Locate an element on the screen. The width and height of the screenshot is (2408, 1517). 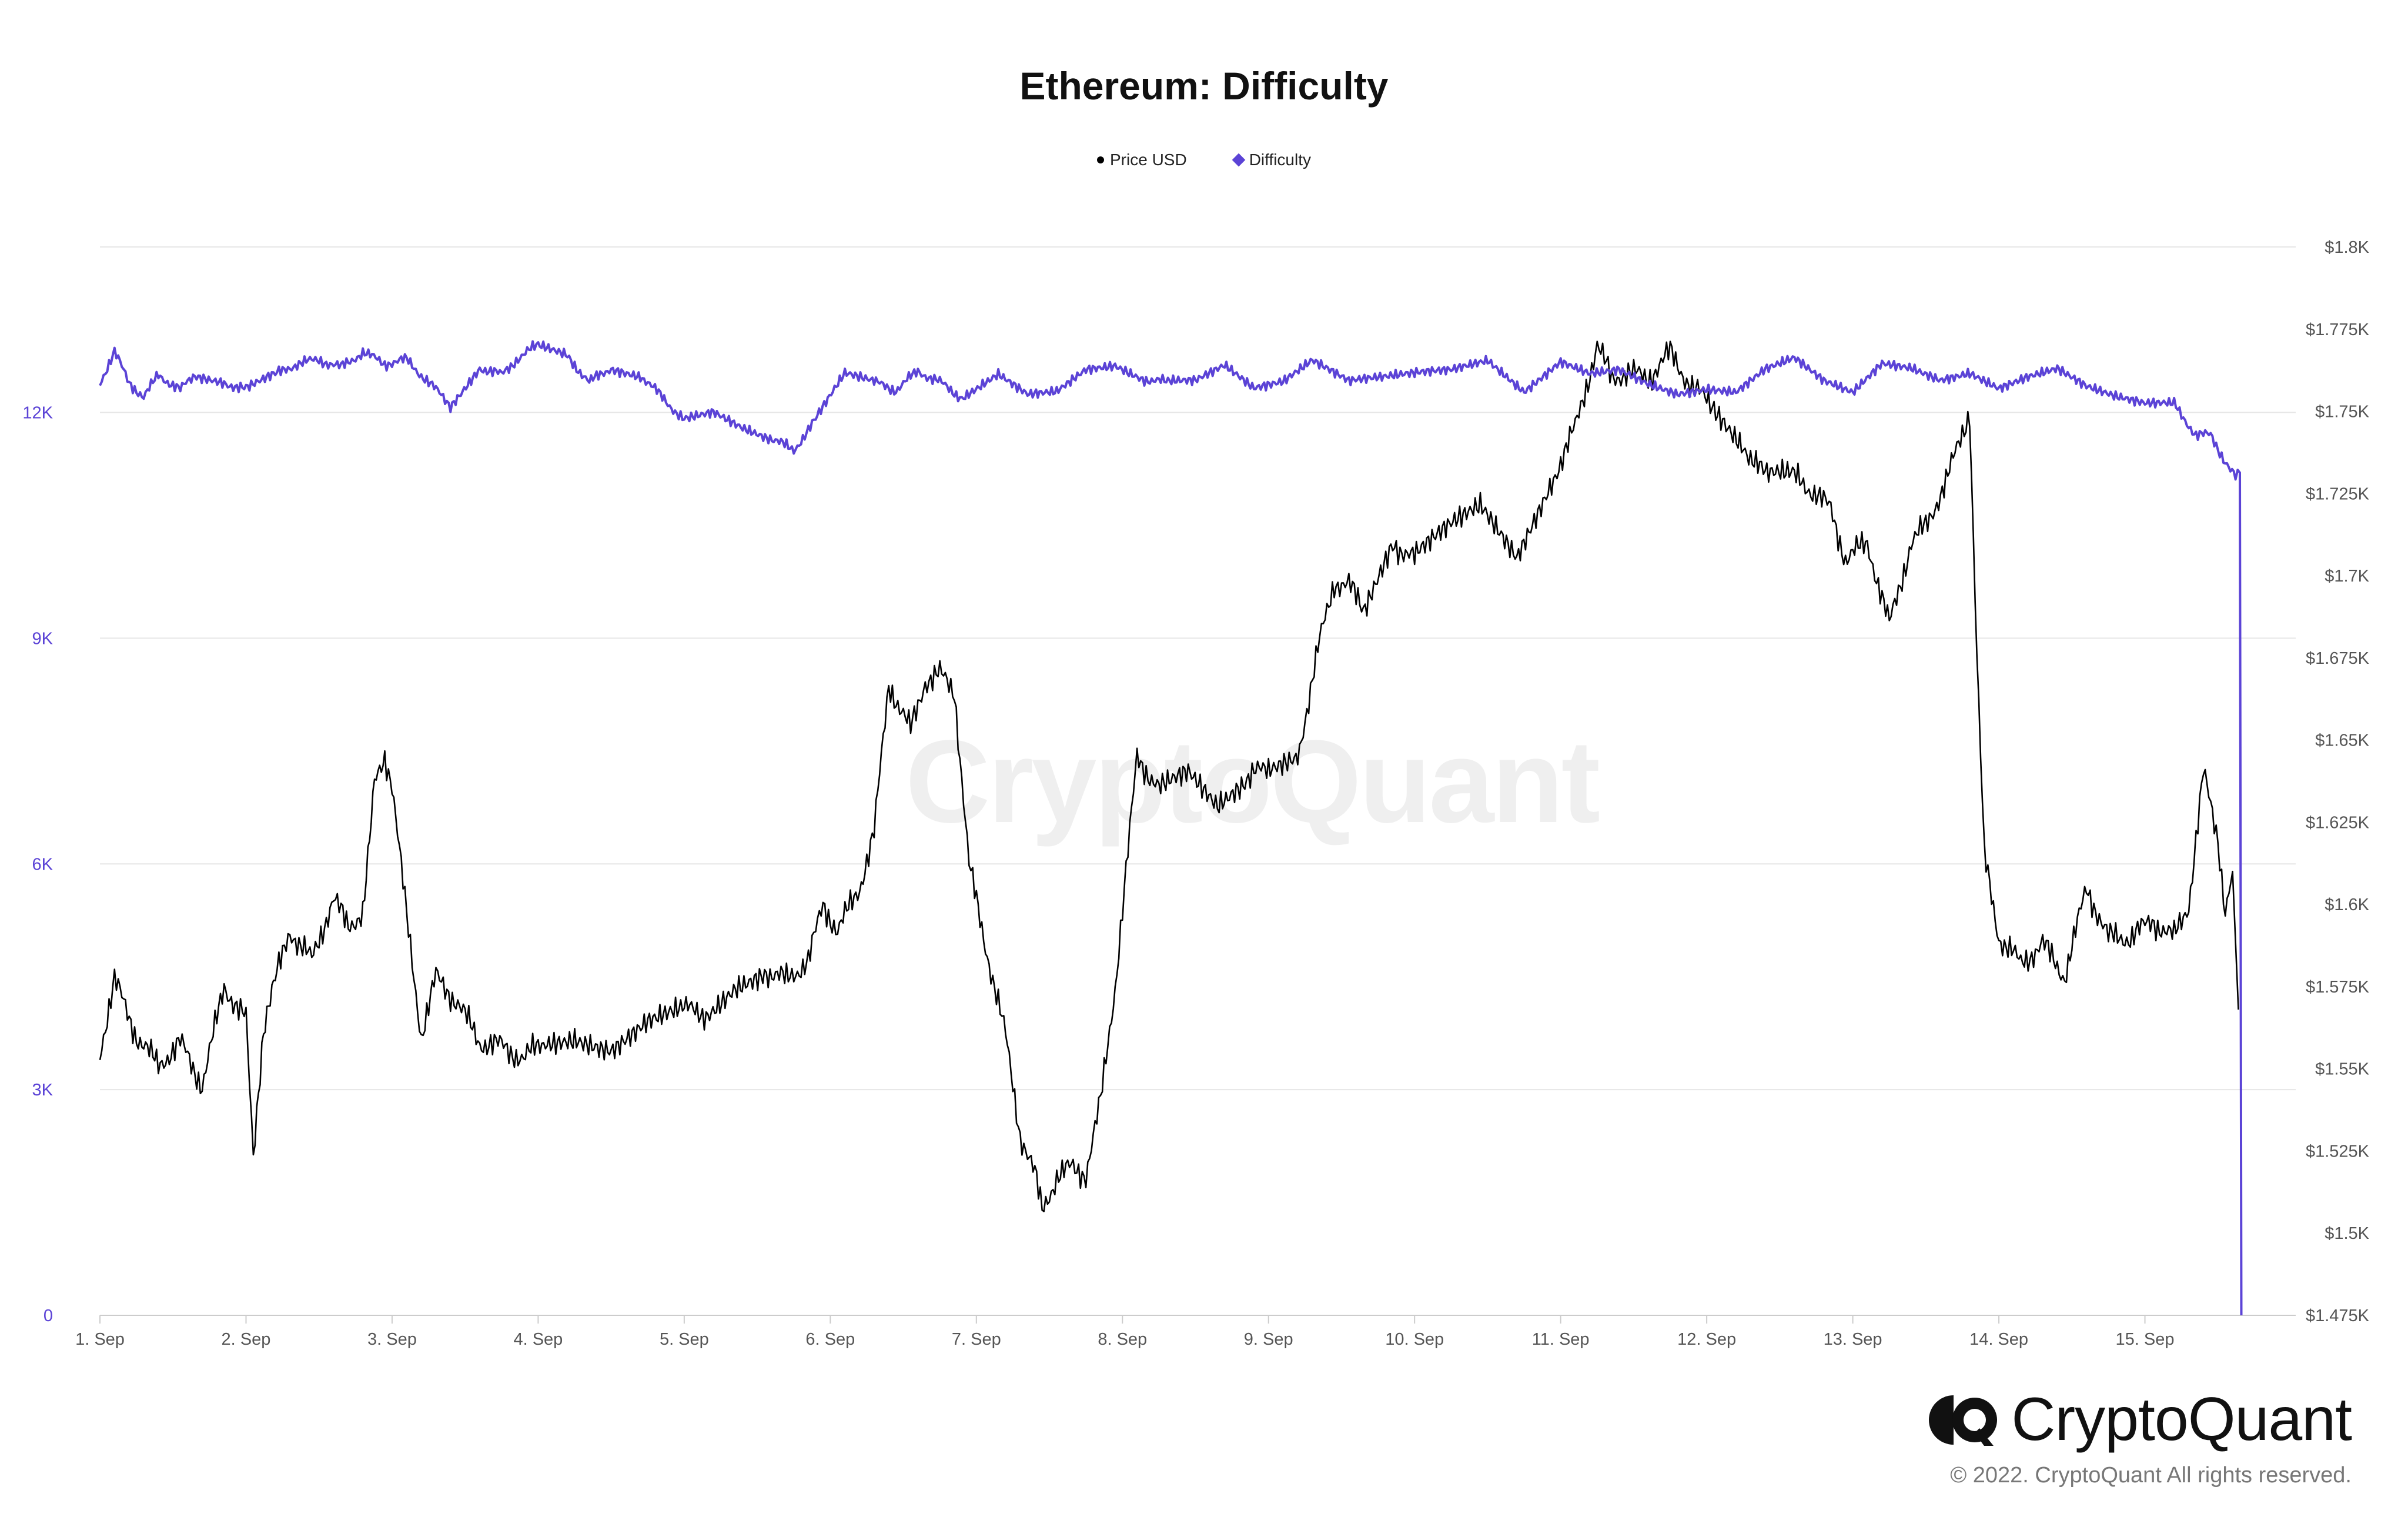
x-tick-label: 10. Sep is located at coordinates (1414, 1340).